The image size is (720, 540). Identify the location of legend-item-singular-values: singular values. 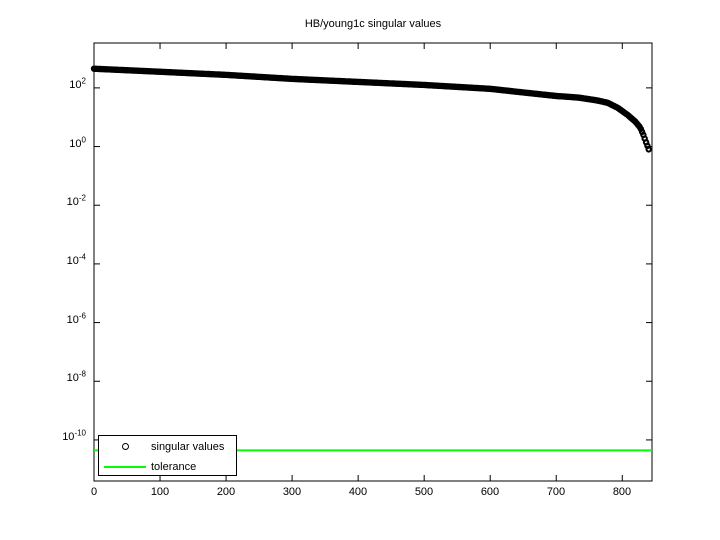
(167, 446).